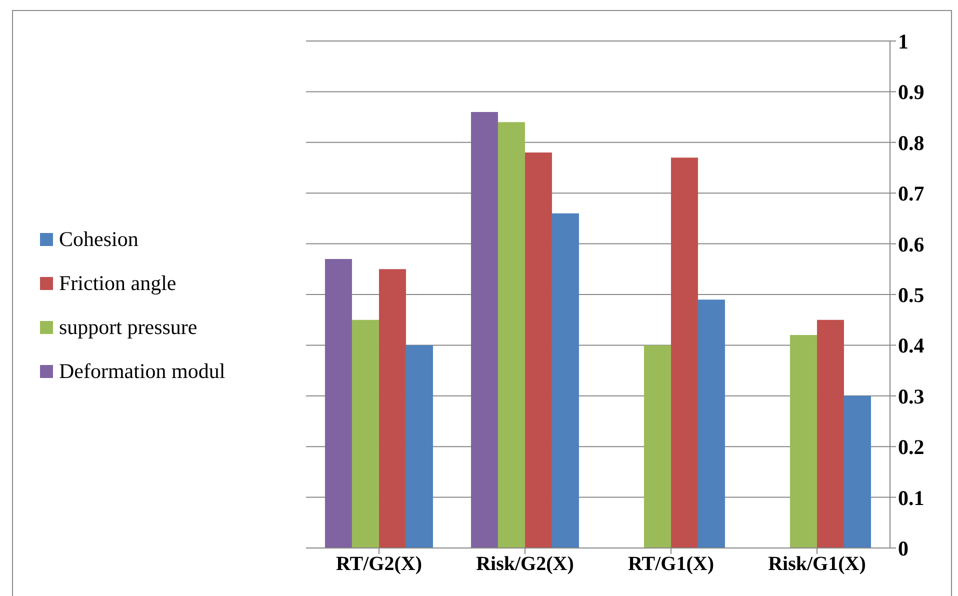 This screenshot has height=596, width=958. I want to click on y-tick-label: 0.2, so click(911, 447).